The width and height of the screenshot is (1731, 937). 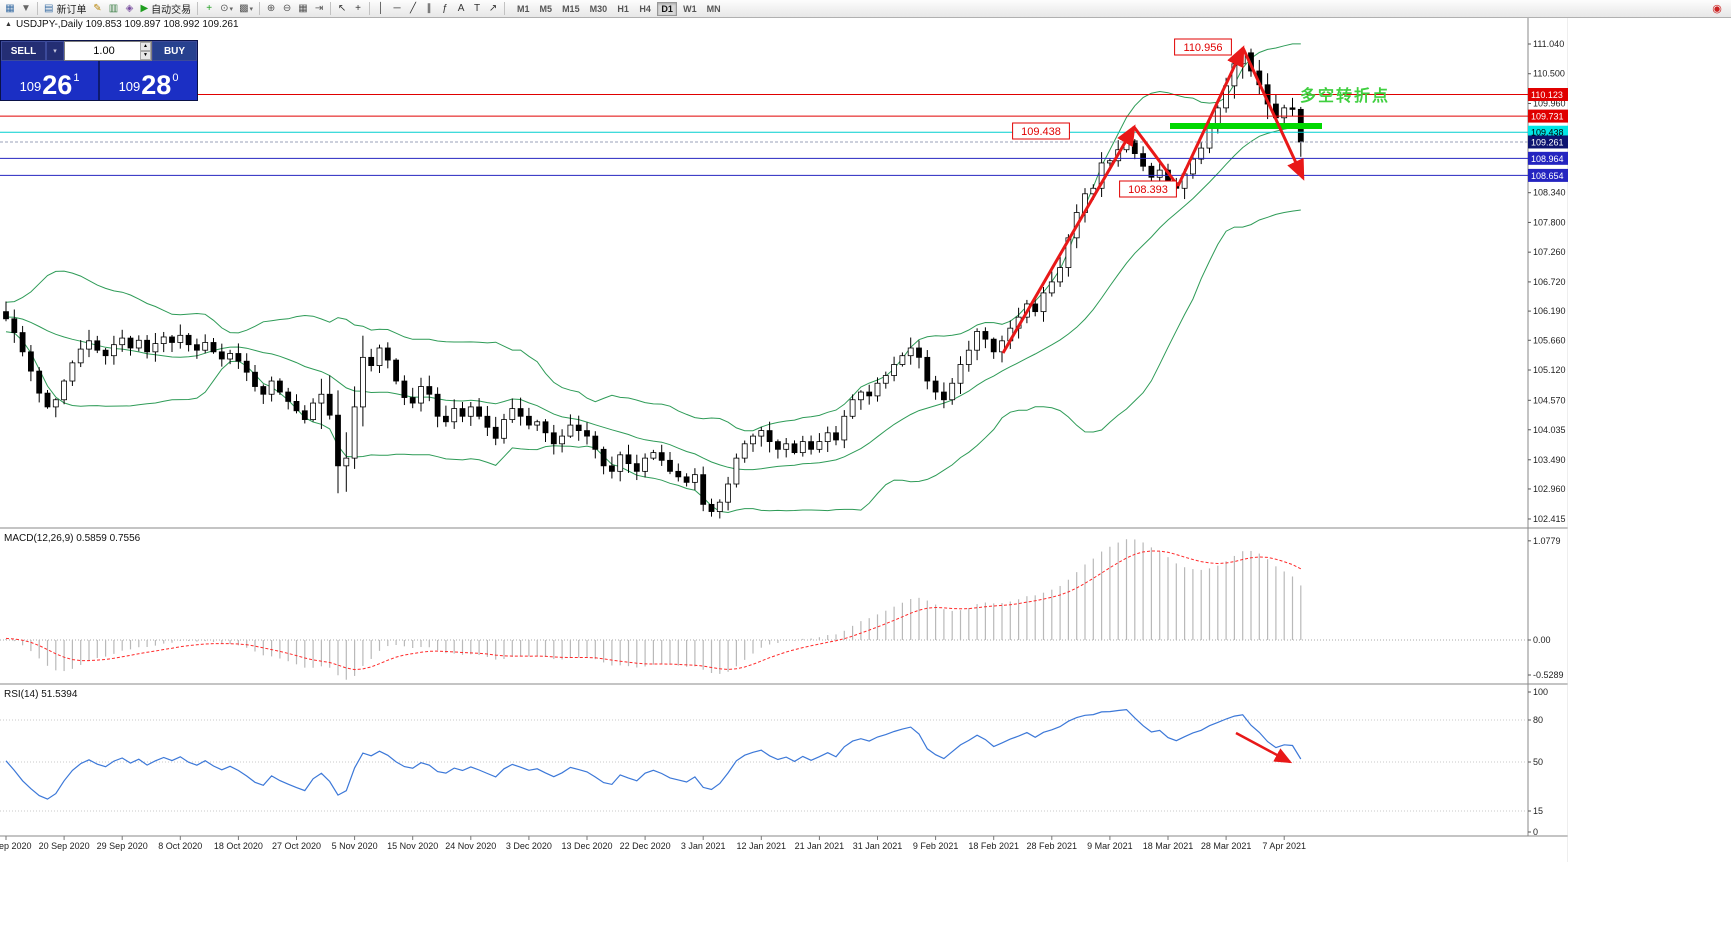 What do you see at coordinates (1717, 8) in the screenshot?
I see `favorites-button: ◉` at bounding box center [1717, 8].